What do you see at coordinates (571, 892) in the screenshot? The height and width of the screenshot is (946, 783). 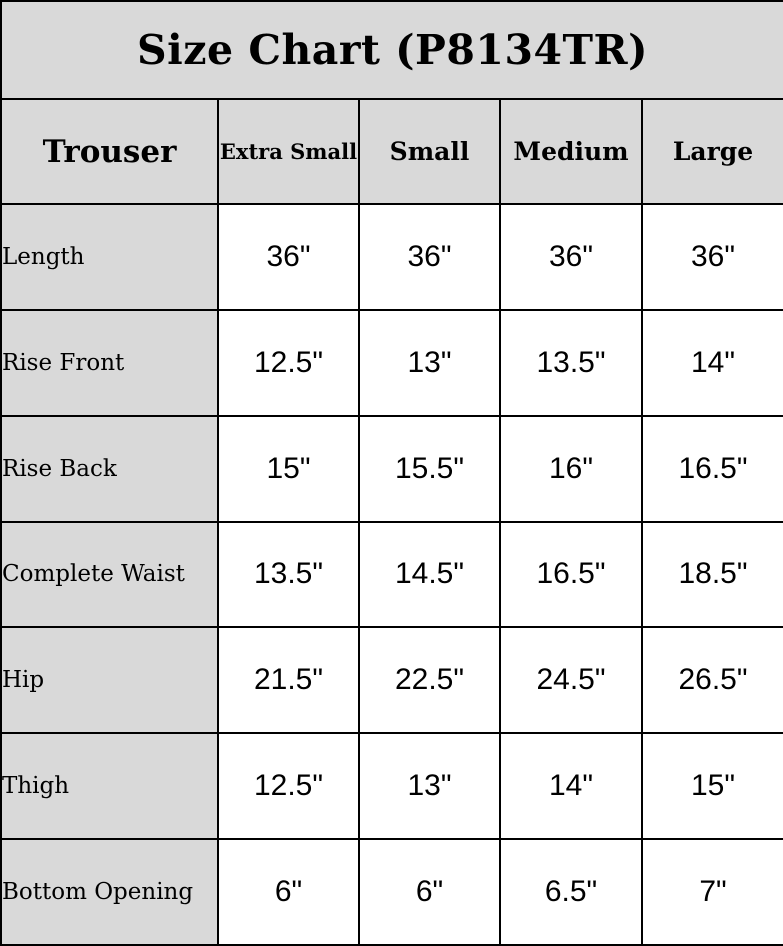 I see `size-value-cell: 6.5"` at bounding box center [571, 892].